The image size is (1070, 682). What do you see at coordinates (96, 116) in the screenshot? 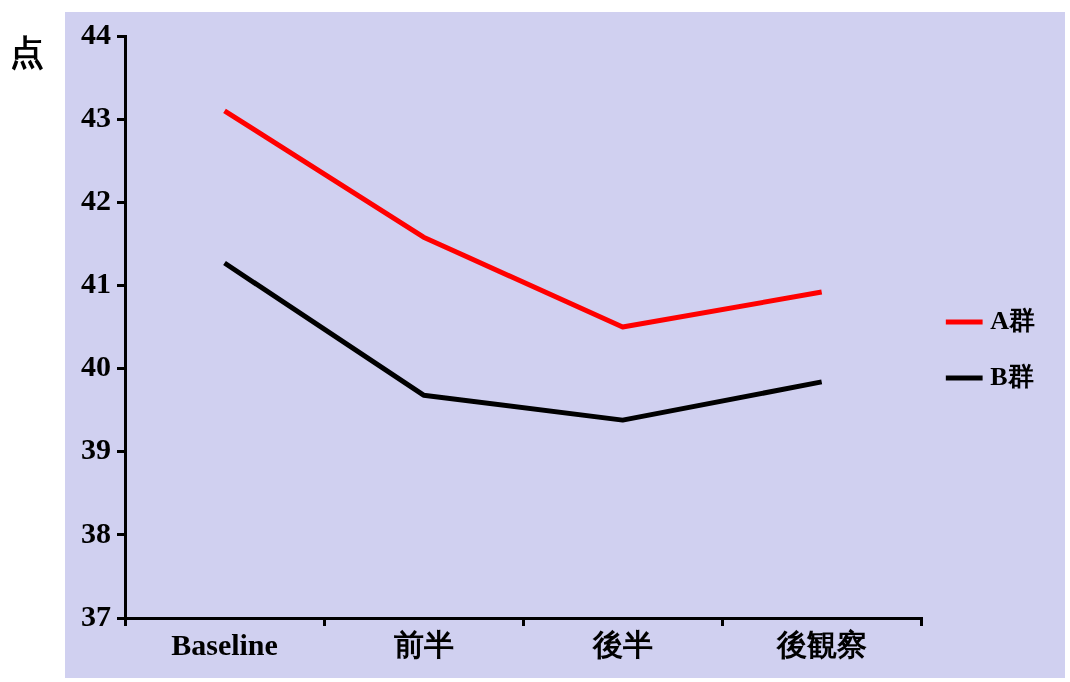
I see `y-tick-label: 43` at bounding box center [96, 116].